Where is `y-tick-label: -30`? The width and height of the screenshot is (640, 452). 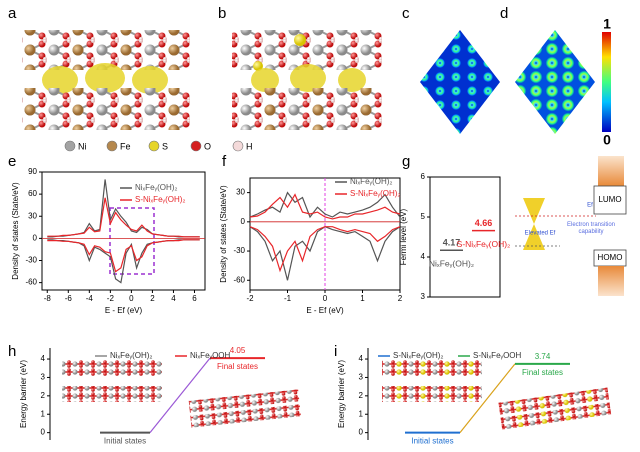 y-tick-label: -30 is located at coordinates (31, 260).